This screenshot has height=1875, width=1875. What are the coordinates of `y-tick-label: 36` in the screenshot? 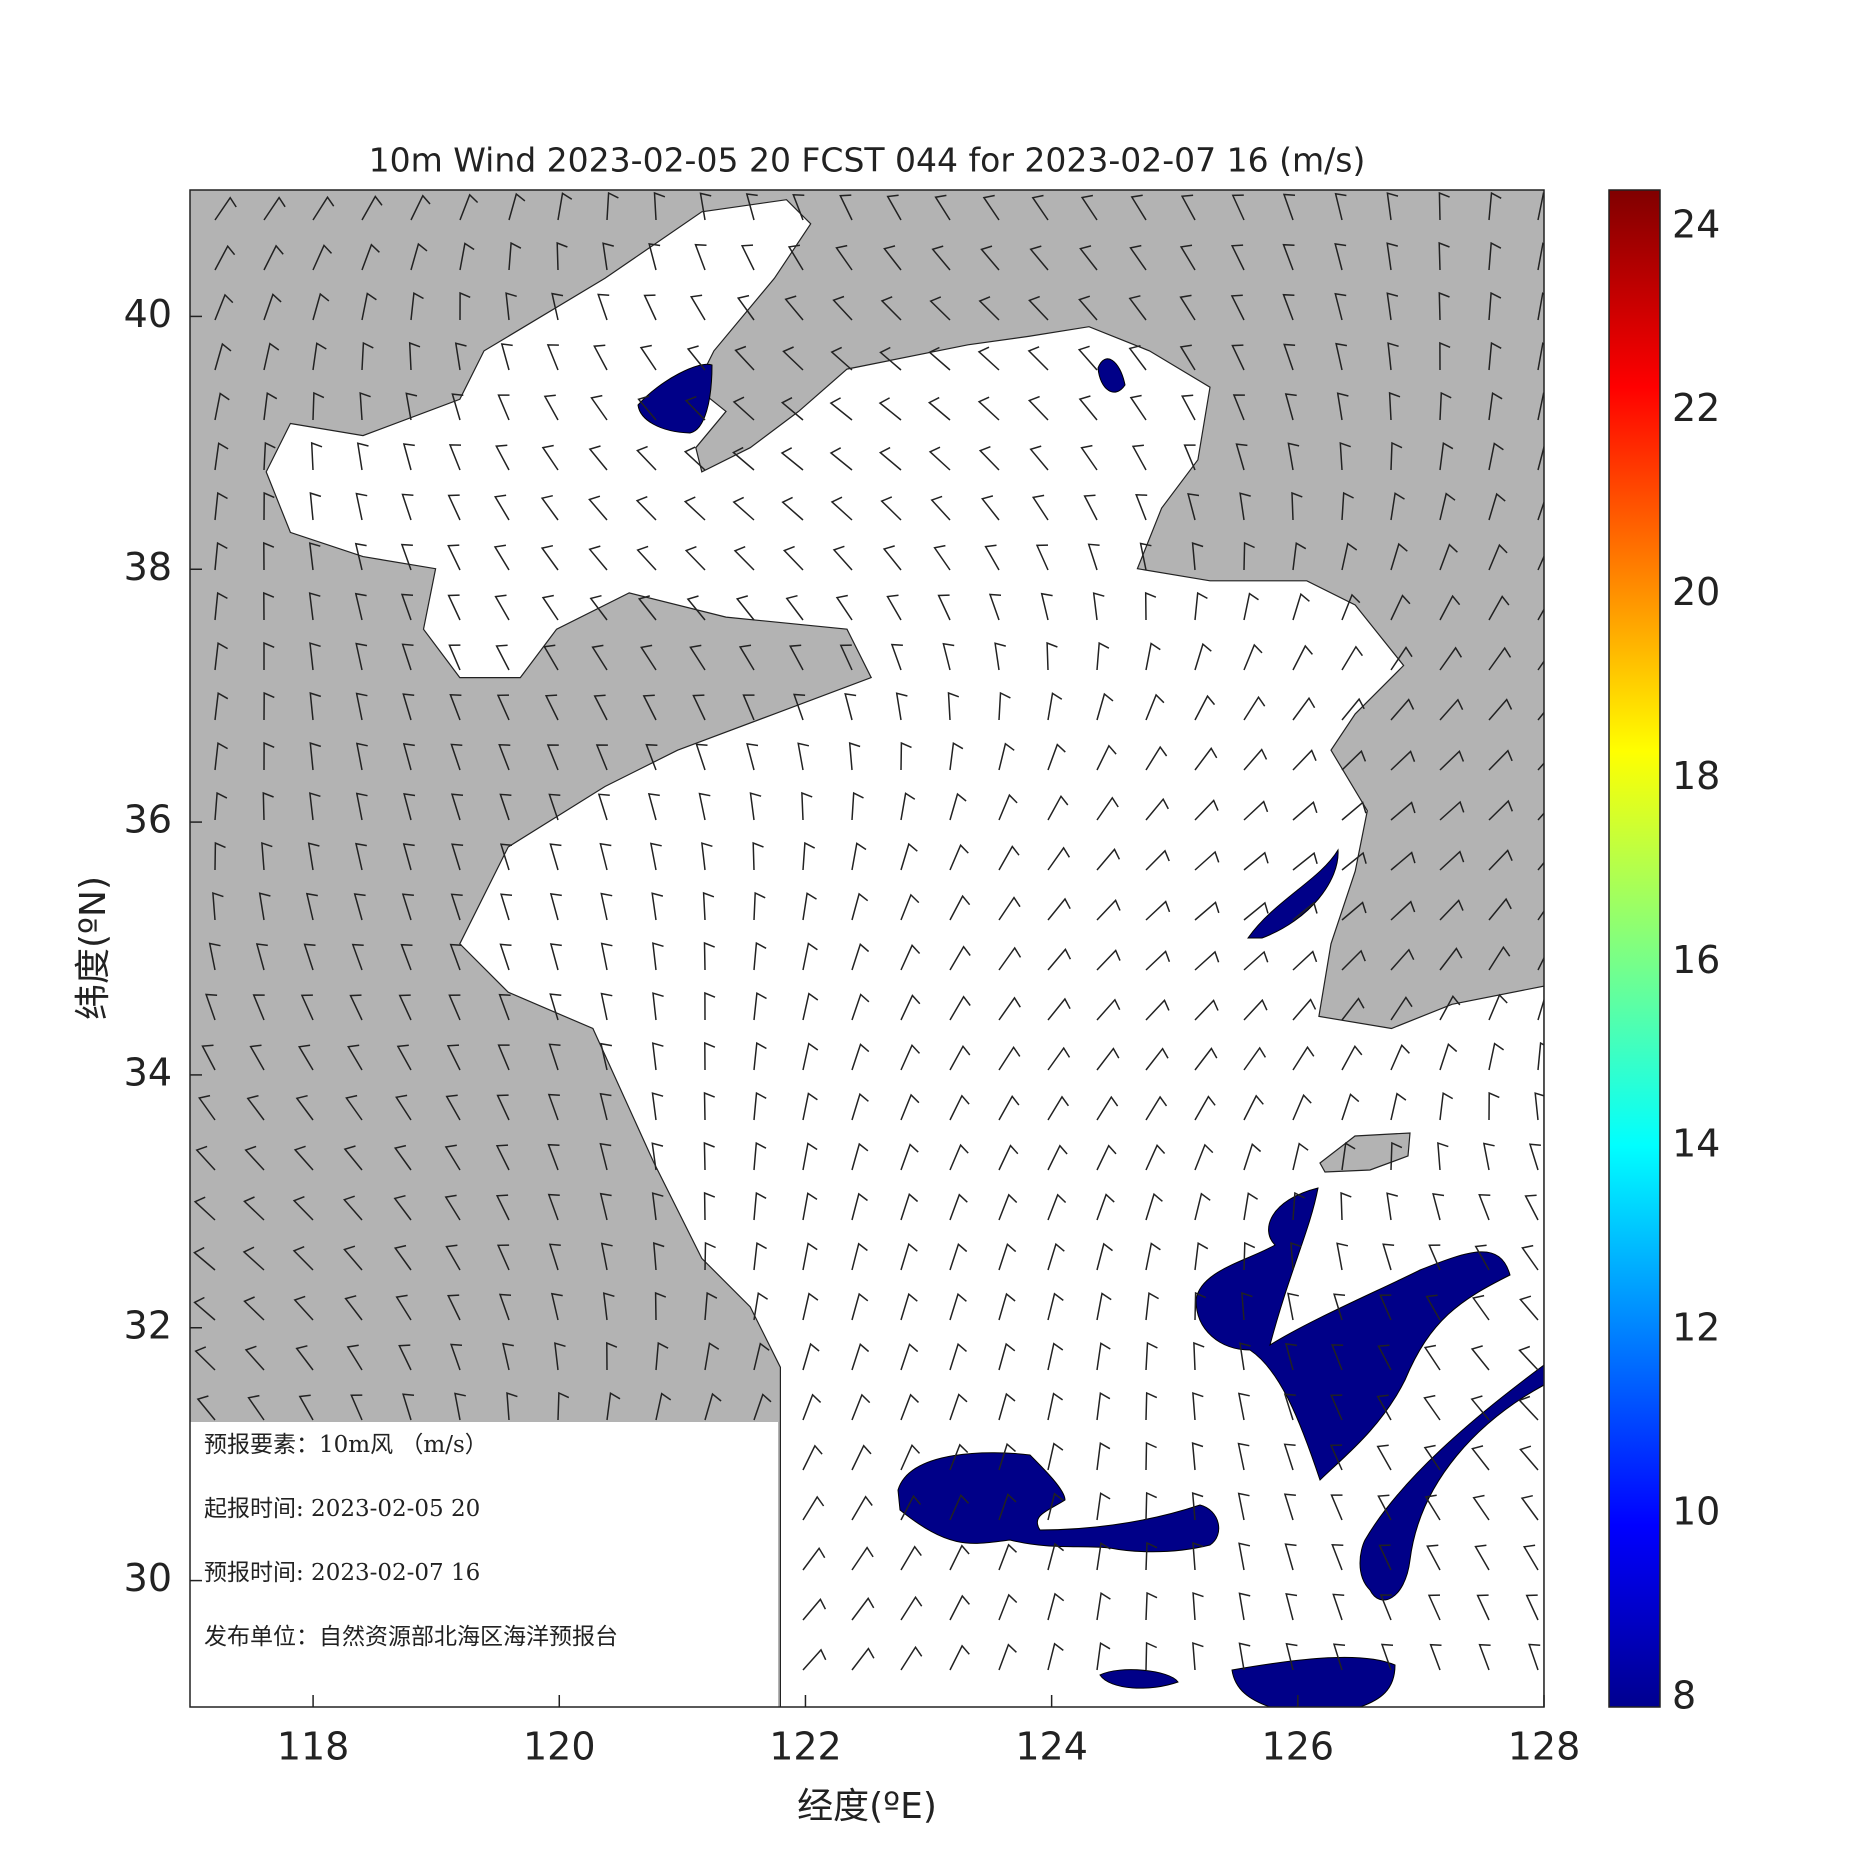 It's located at (148, 820).